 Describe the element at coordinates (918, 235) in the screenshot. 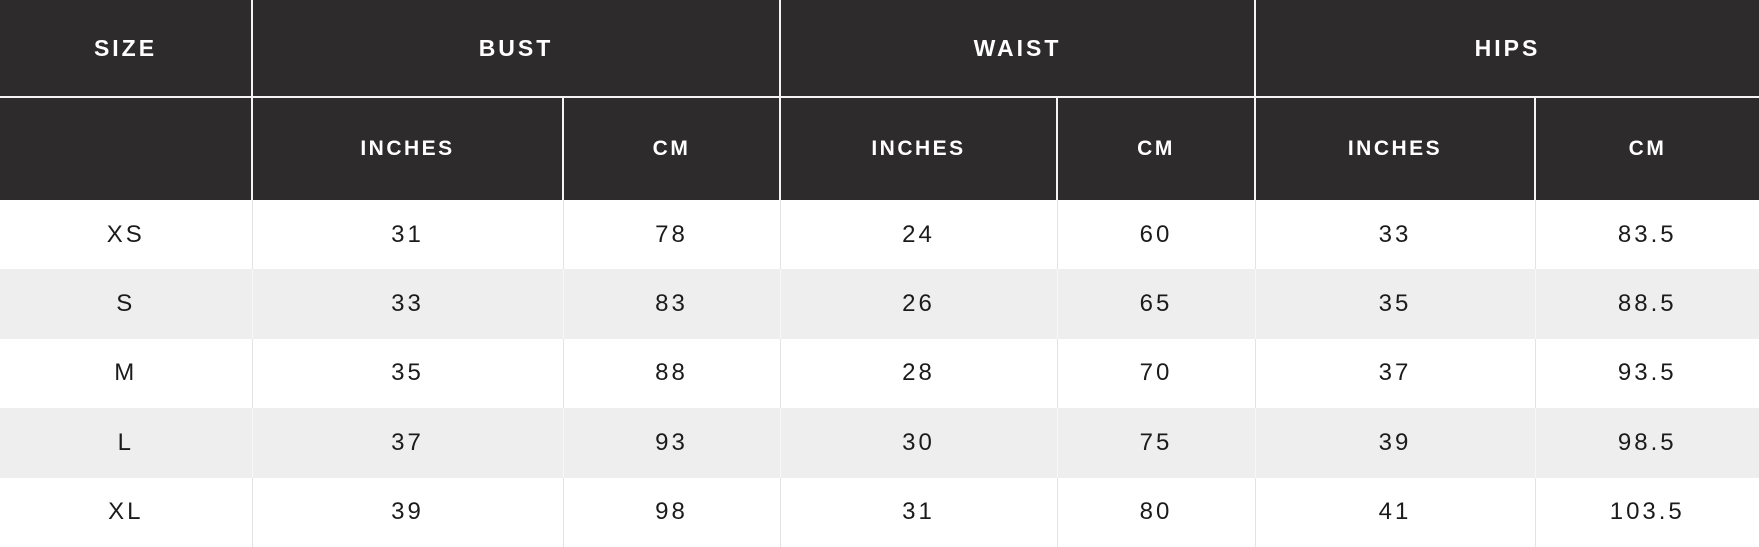

I see `measurement-cell: 24` at that location.